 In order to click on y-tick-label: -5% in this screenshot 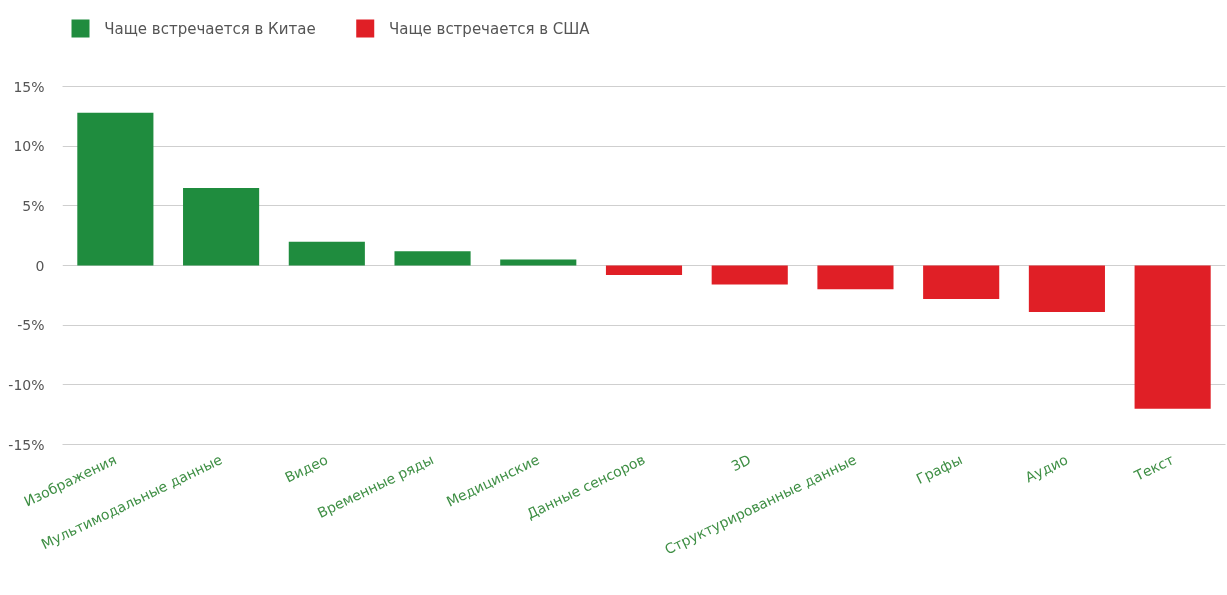, I will do `click(31, 325)`.